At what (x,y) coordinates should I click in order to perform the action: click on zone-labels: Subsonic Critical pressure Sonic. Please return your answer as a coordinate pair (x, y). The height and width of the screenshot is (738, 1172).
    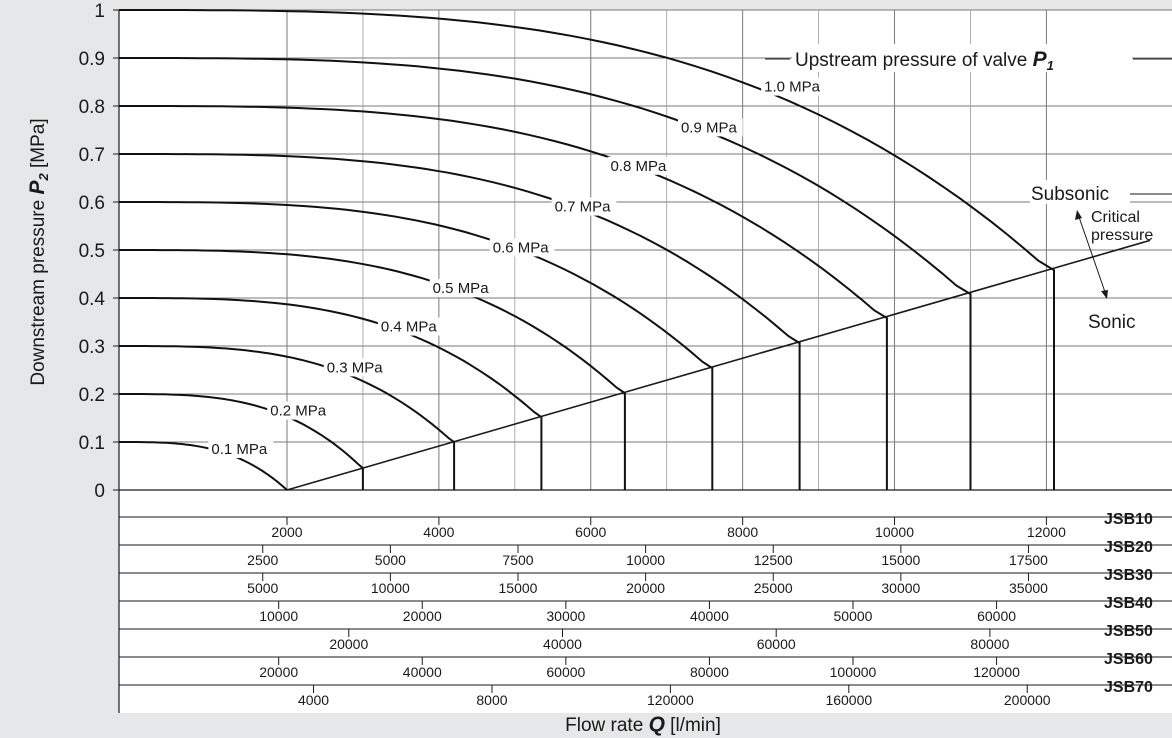
    Looking at the image, I should click on (1101, 256).